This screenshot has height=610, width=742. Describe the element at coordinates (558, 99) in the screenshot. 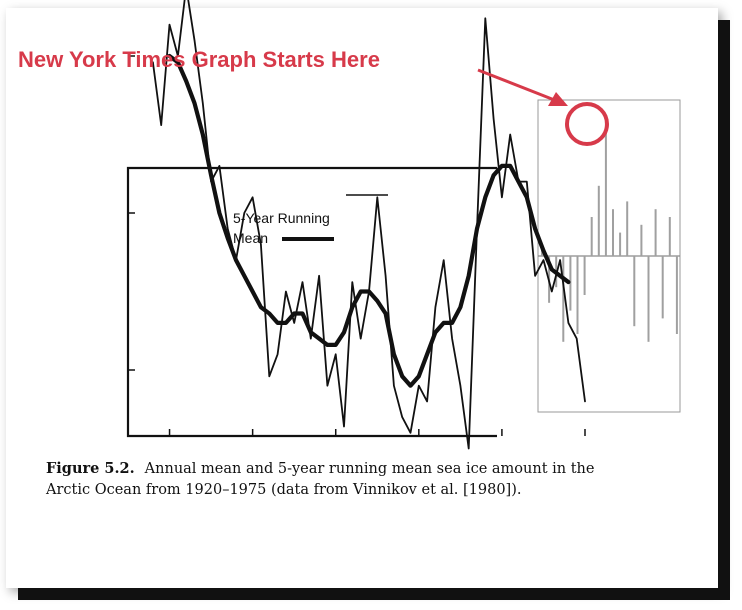

I see `annotation-arrow-head` at that location.